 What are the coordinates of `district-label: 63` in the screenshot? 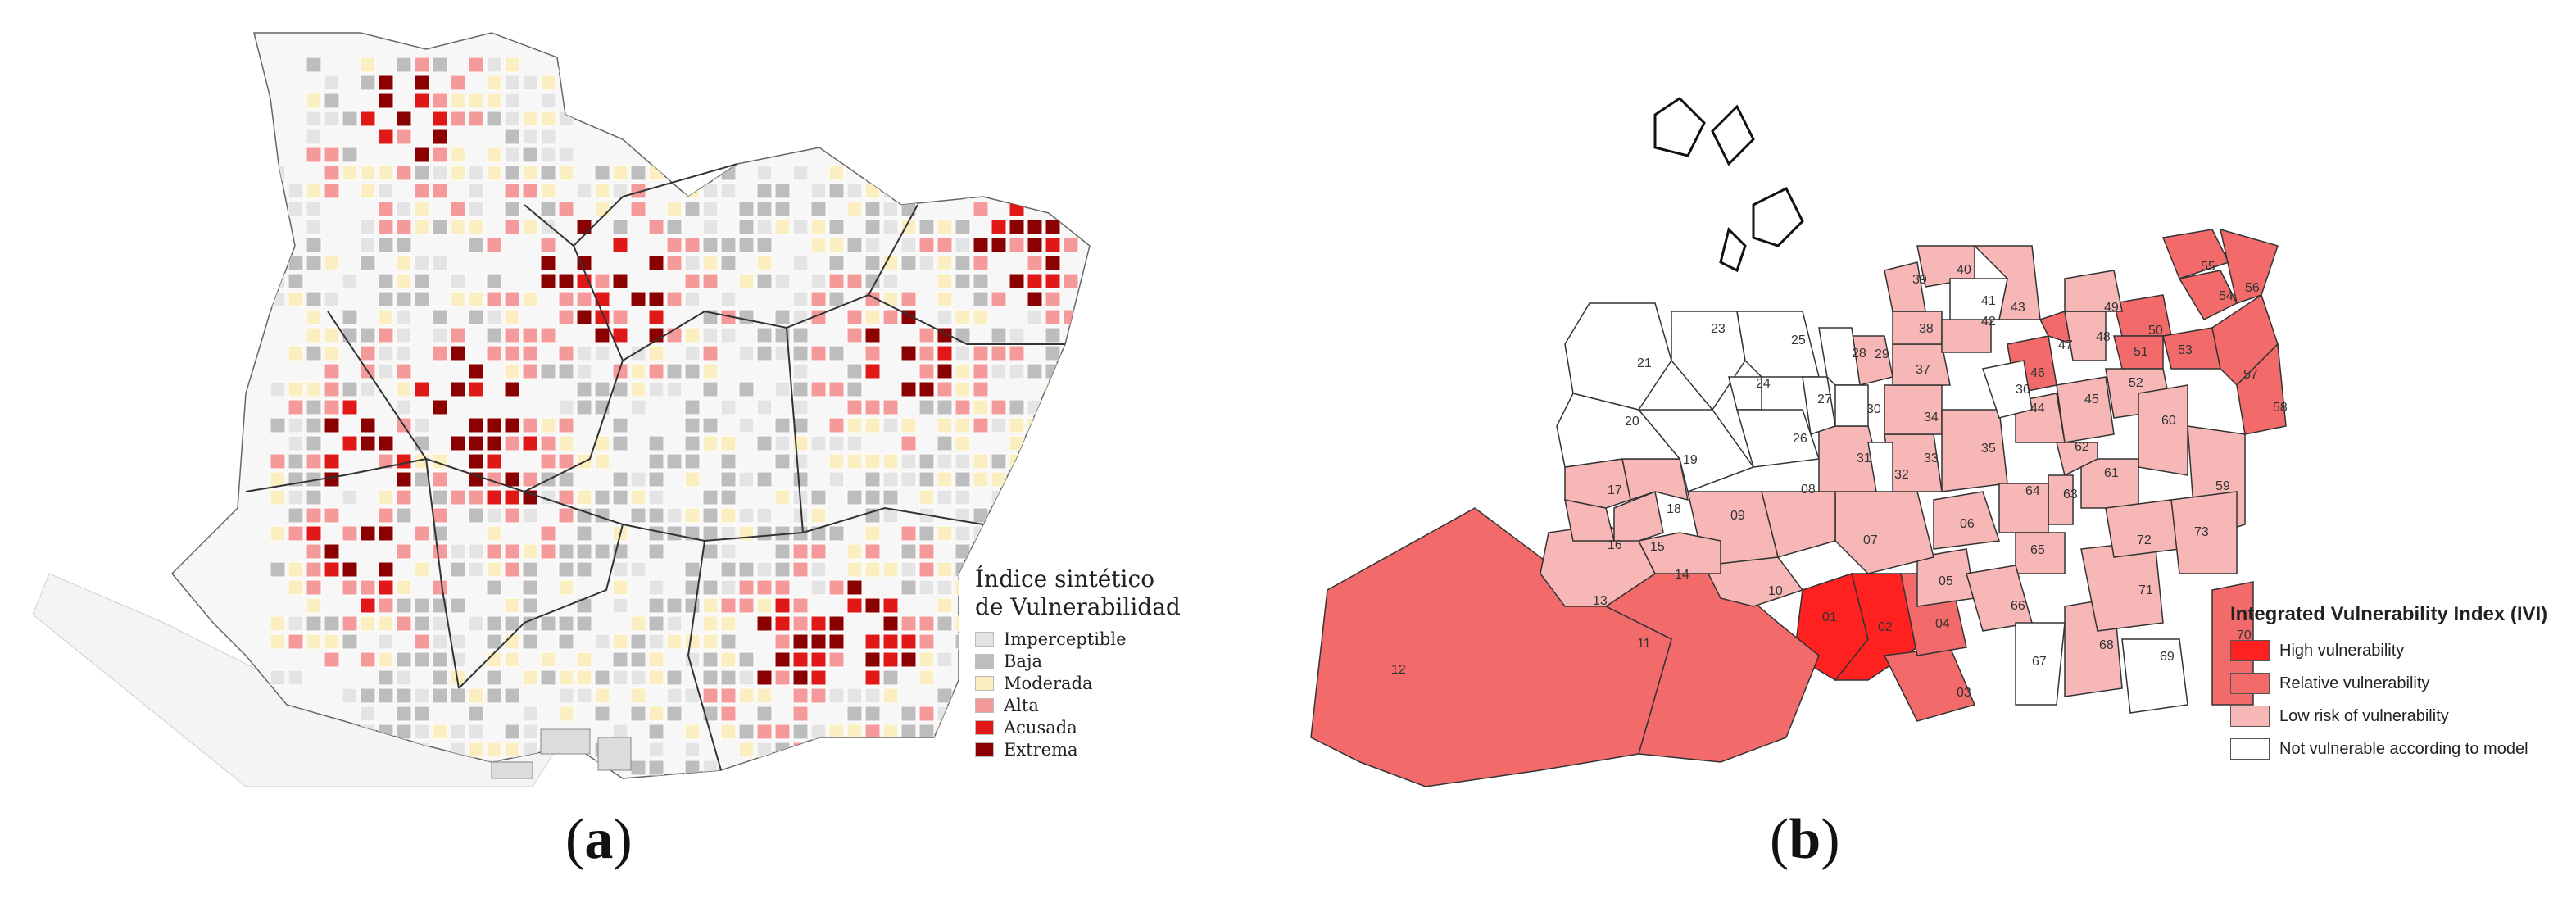 It's located at (2070, 494).